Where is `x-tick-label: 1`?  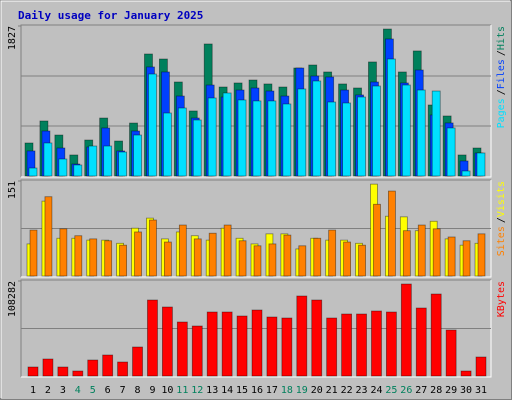
x-tick-label: 1 is located at coordinates (33, 390).